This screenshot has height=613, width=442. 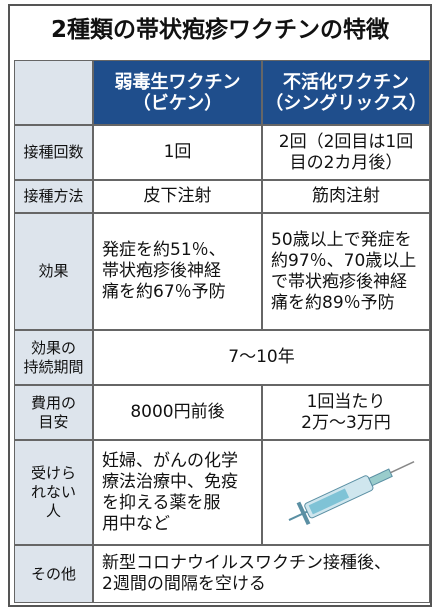 What do you see at coordinates (53, 347) in the screenshot?
I see `text-line: 効果の` at bounding box center [53, 347].